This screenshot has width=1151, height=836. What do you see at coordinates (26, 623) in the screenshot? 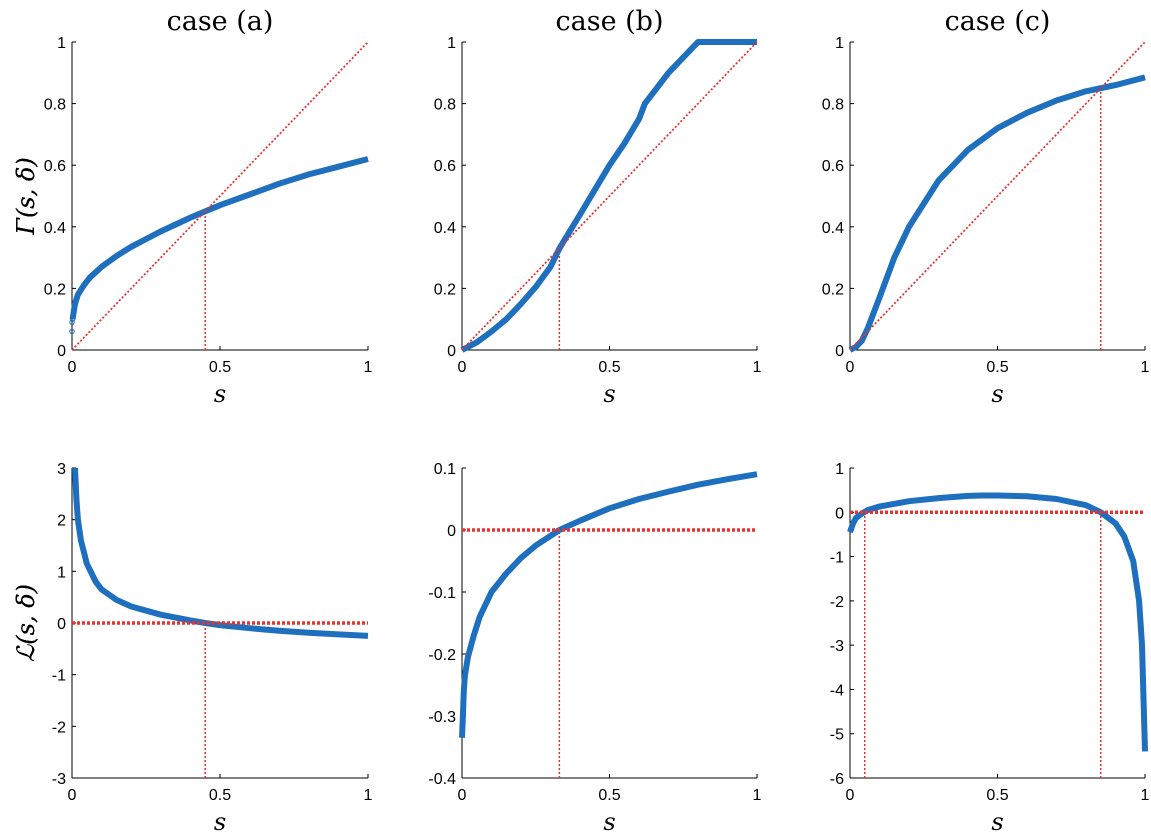
I see `y-axis-label: ℒ(s, δ)` at bounding box center [26, 623].